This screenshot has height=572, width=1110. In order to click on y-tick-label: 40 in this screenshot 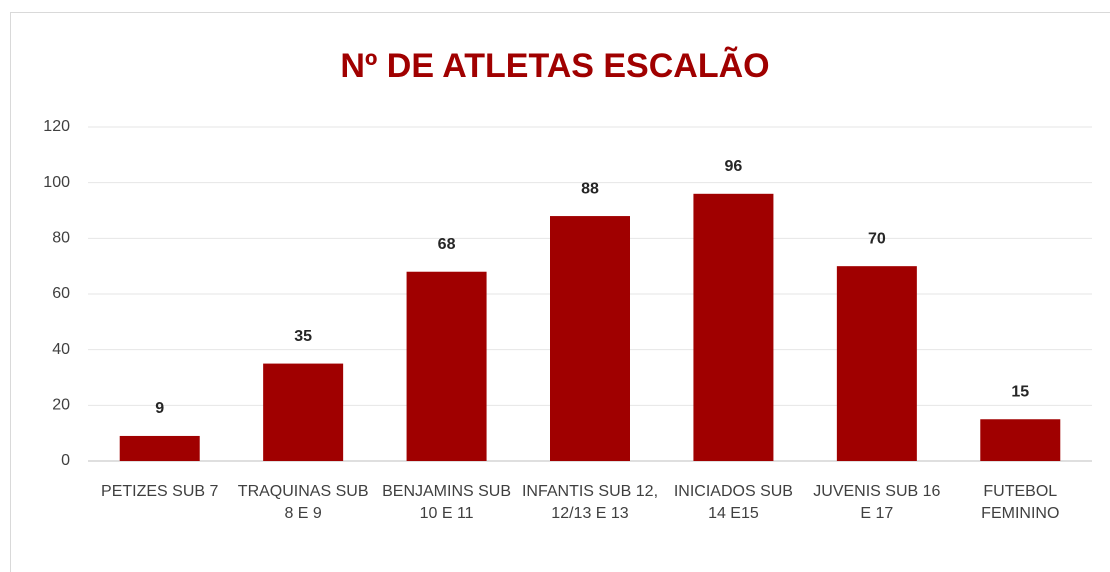, I will do `click(61, 349)`.